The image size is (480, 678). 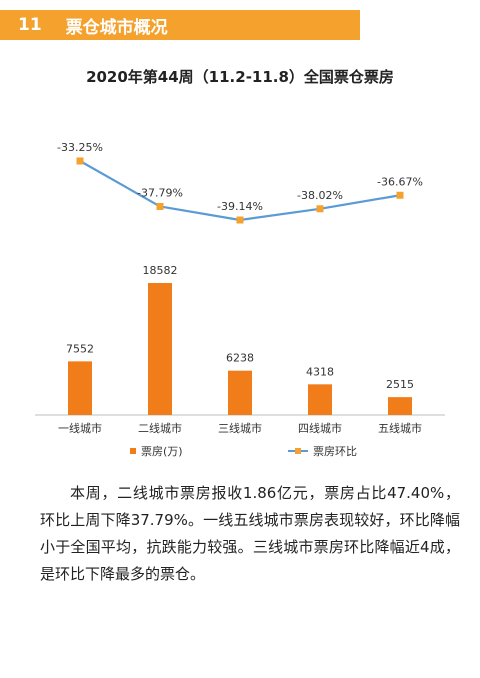 What do you see at coordinates (160, 270) in the screenshot?
I see `bar-value-label-2: 18582` at bounding box center [160, 270].